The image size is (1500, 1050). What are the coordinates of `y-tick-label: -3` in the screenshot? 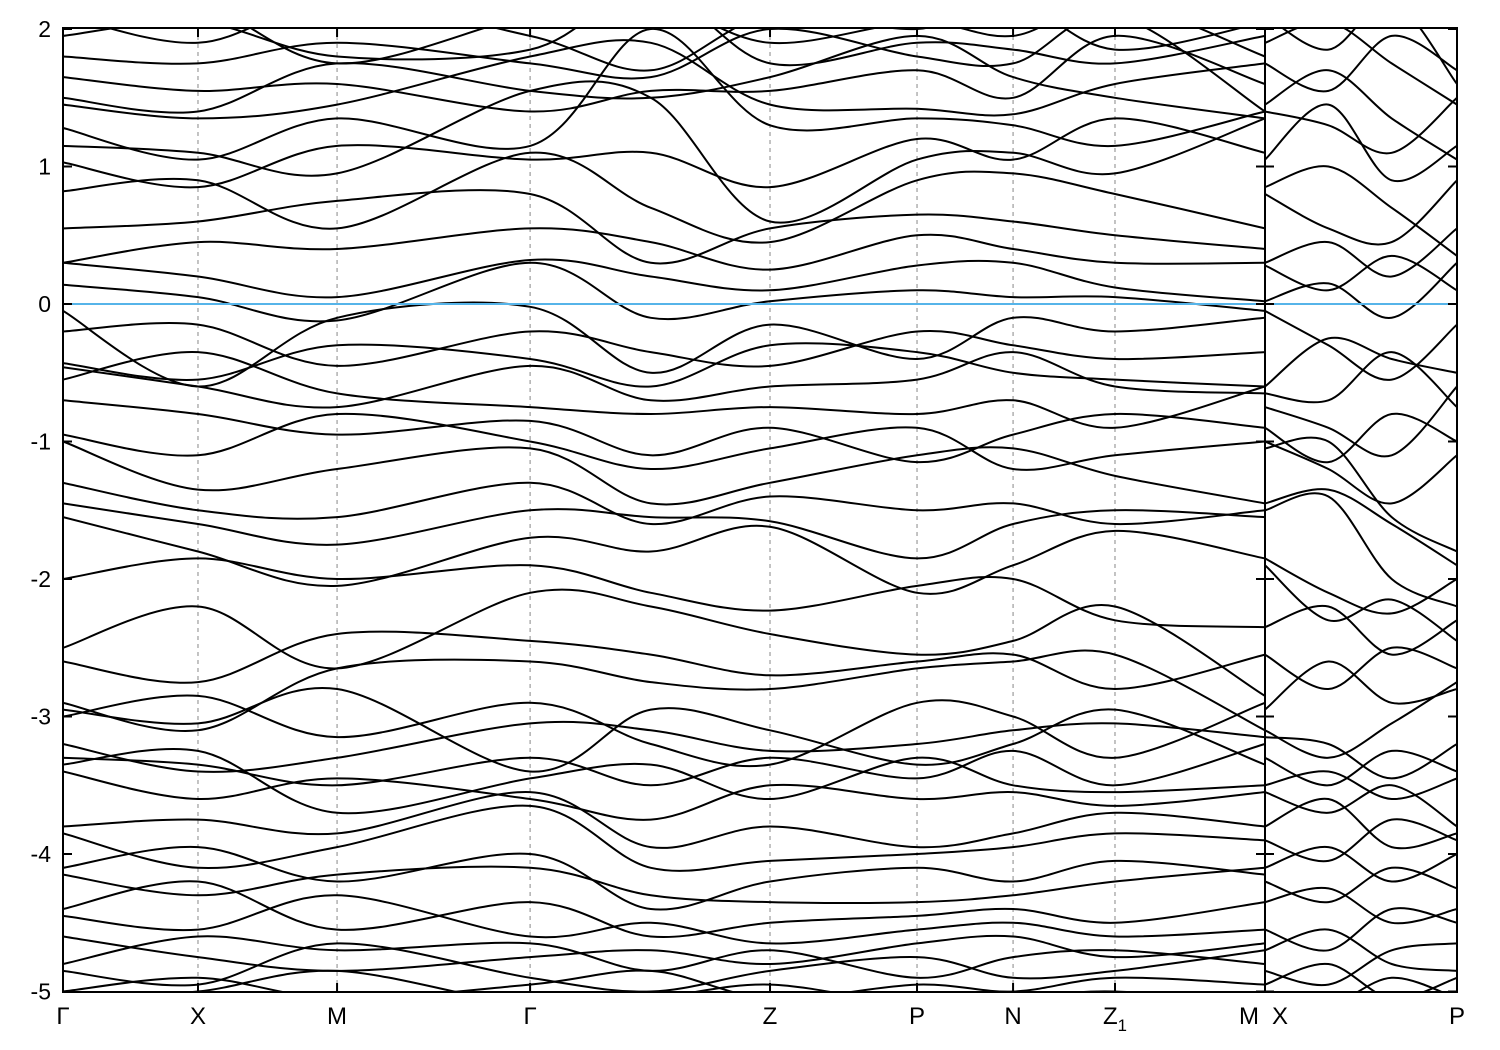 It's located at (41, 717).